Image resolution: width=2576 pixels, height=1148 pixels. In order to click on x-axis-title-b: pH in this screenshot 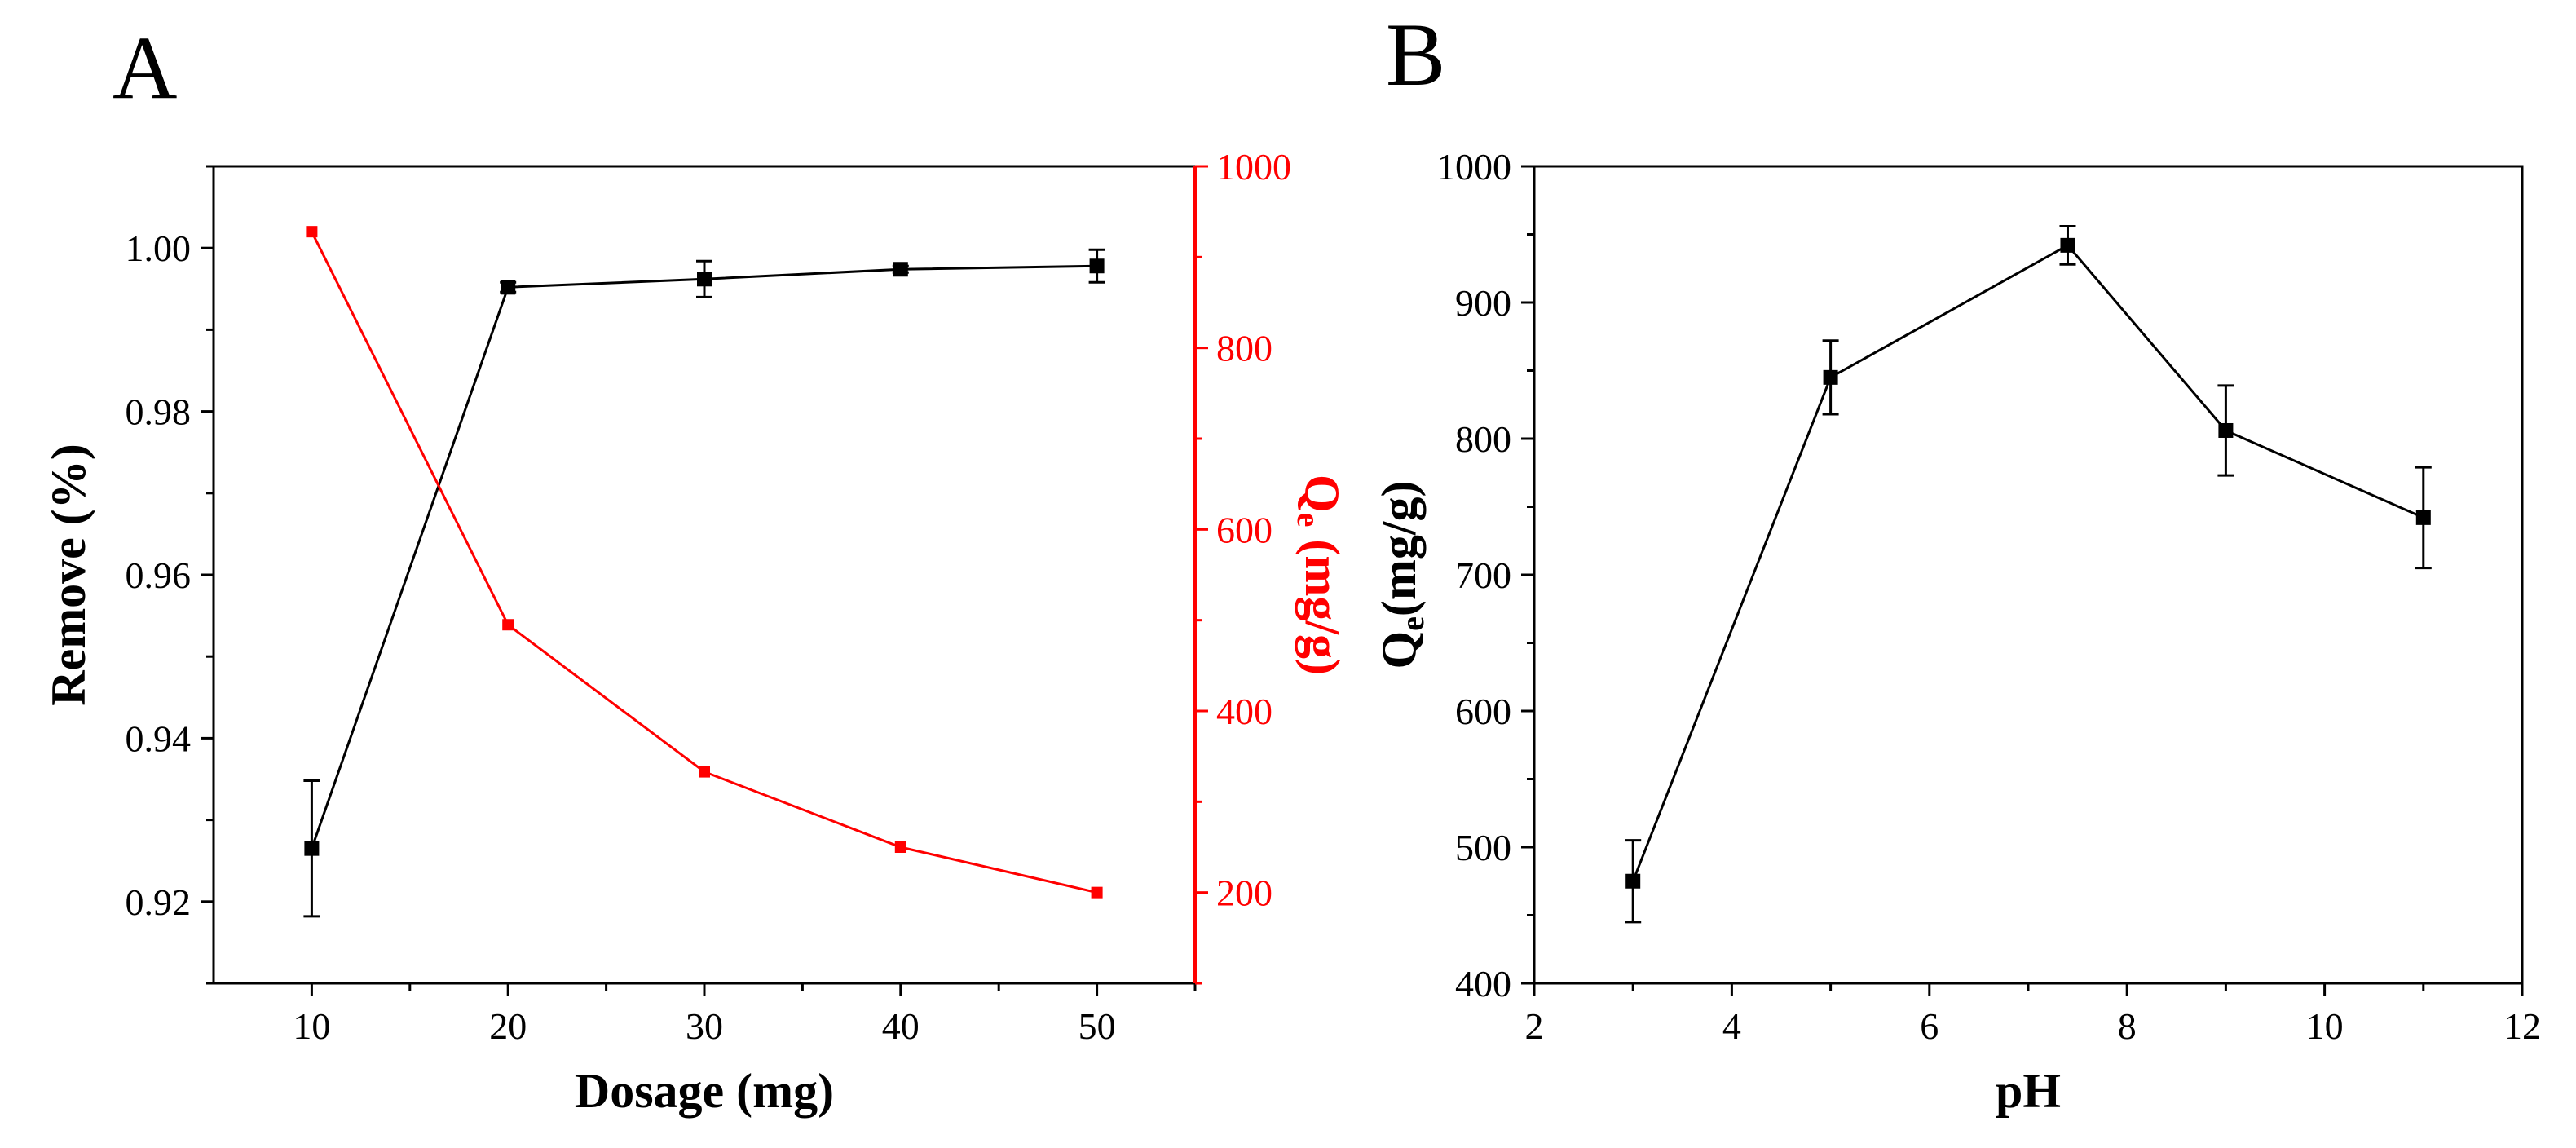, I will do `click(2028, 1091)`.